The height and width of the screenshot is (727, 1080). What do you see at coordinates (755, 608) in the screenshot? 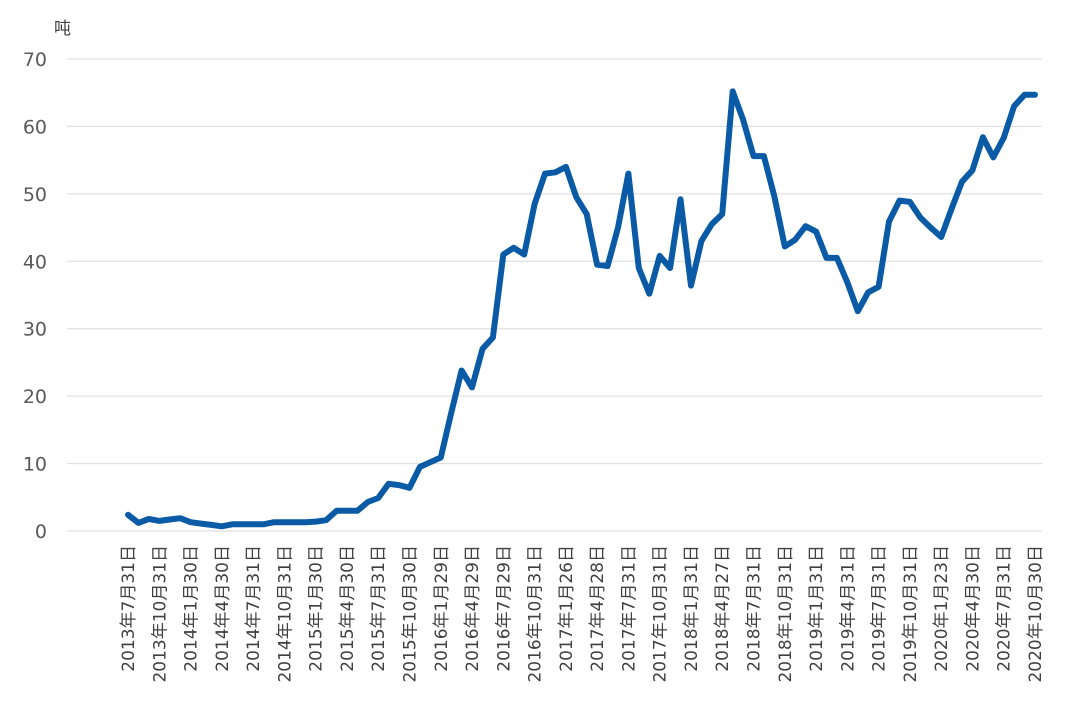
I see `x-tick-label: 2018年7月31日` at bounding box center [755, 608].